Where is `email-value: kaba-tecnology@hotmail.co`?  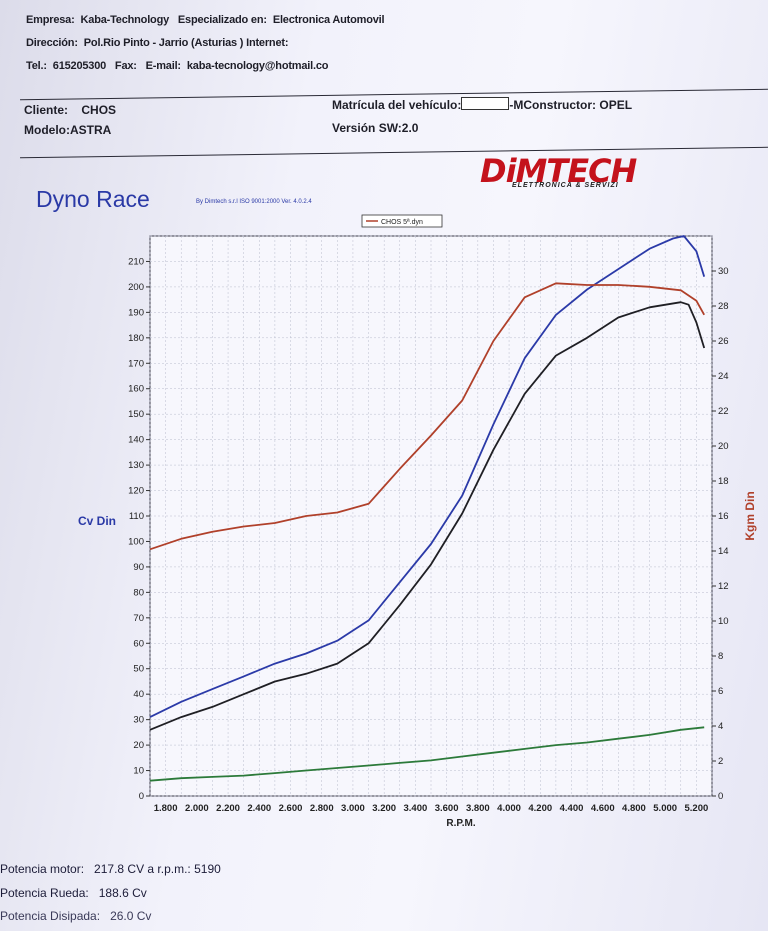
email-value: kaba-tecnology@hotmail.co is located at coordinates (257, 66).